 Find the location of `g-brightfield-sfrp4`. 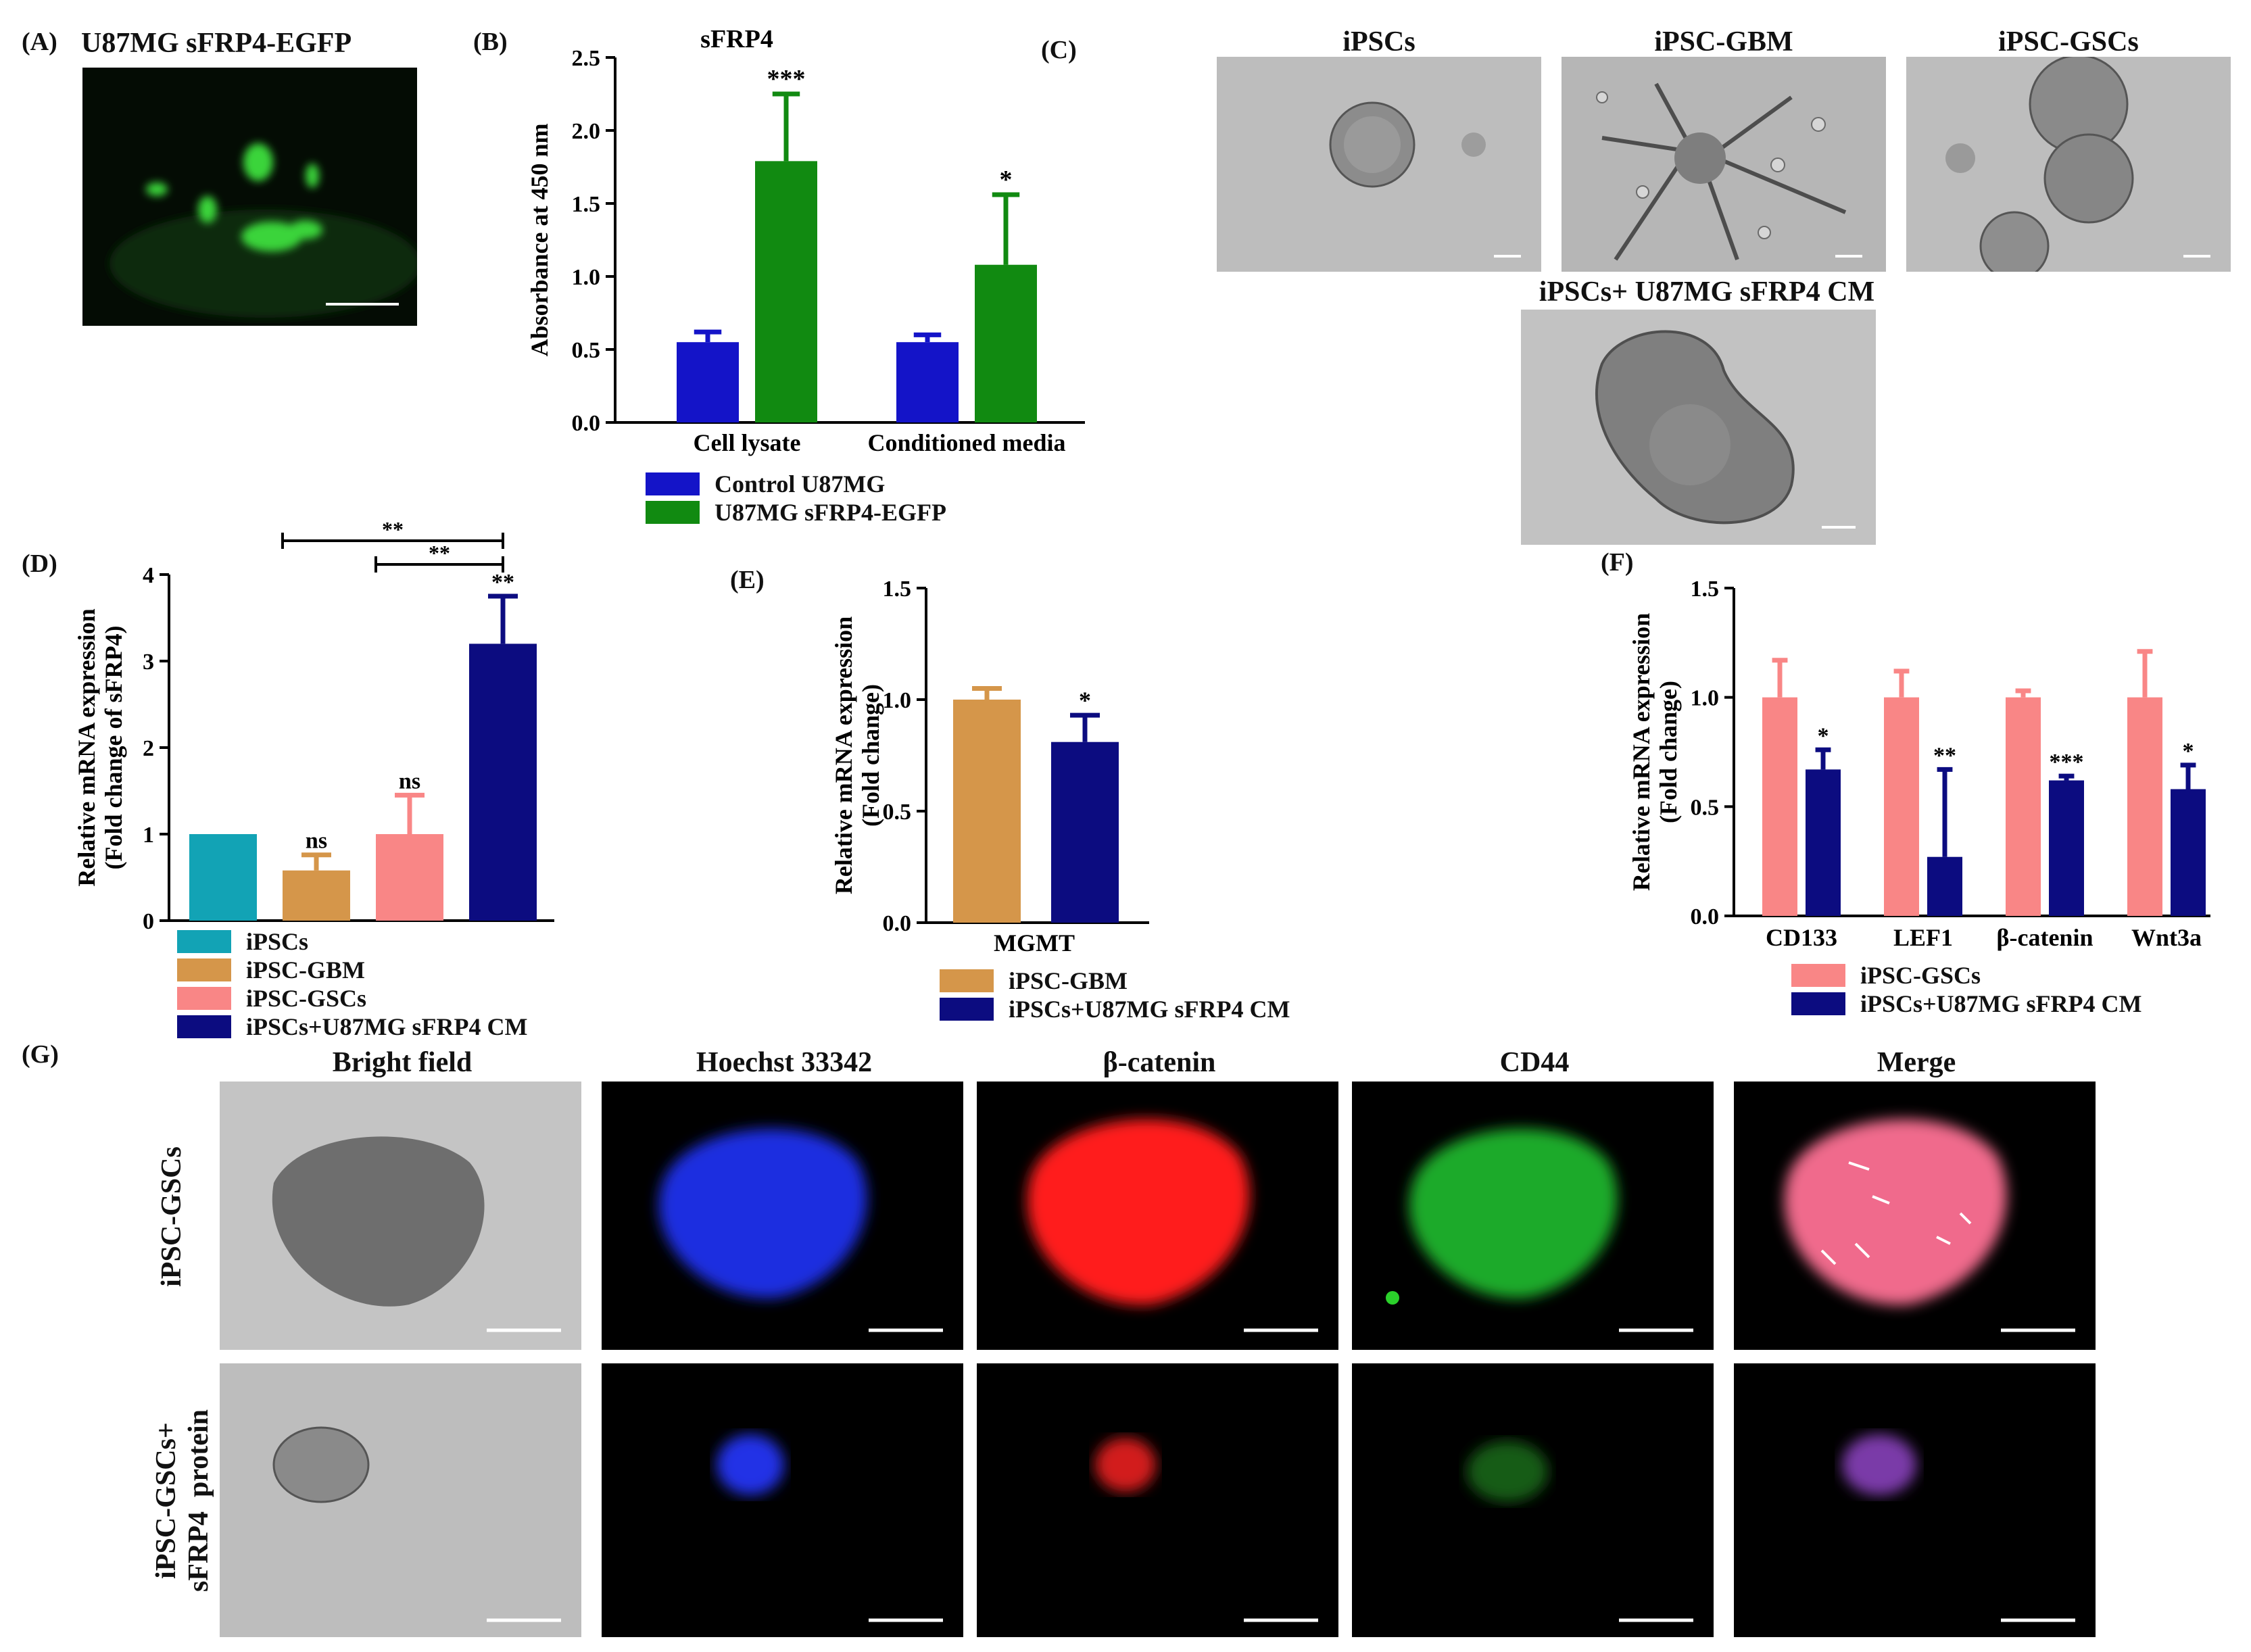

g-brightfield-sfrp4 is located at coordinates (400, 1500).